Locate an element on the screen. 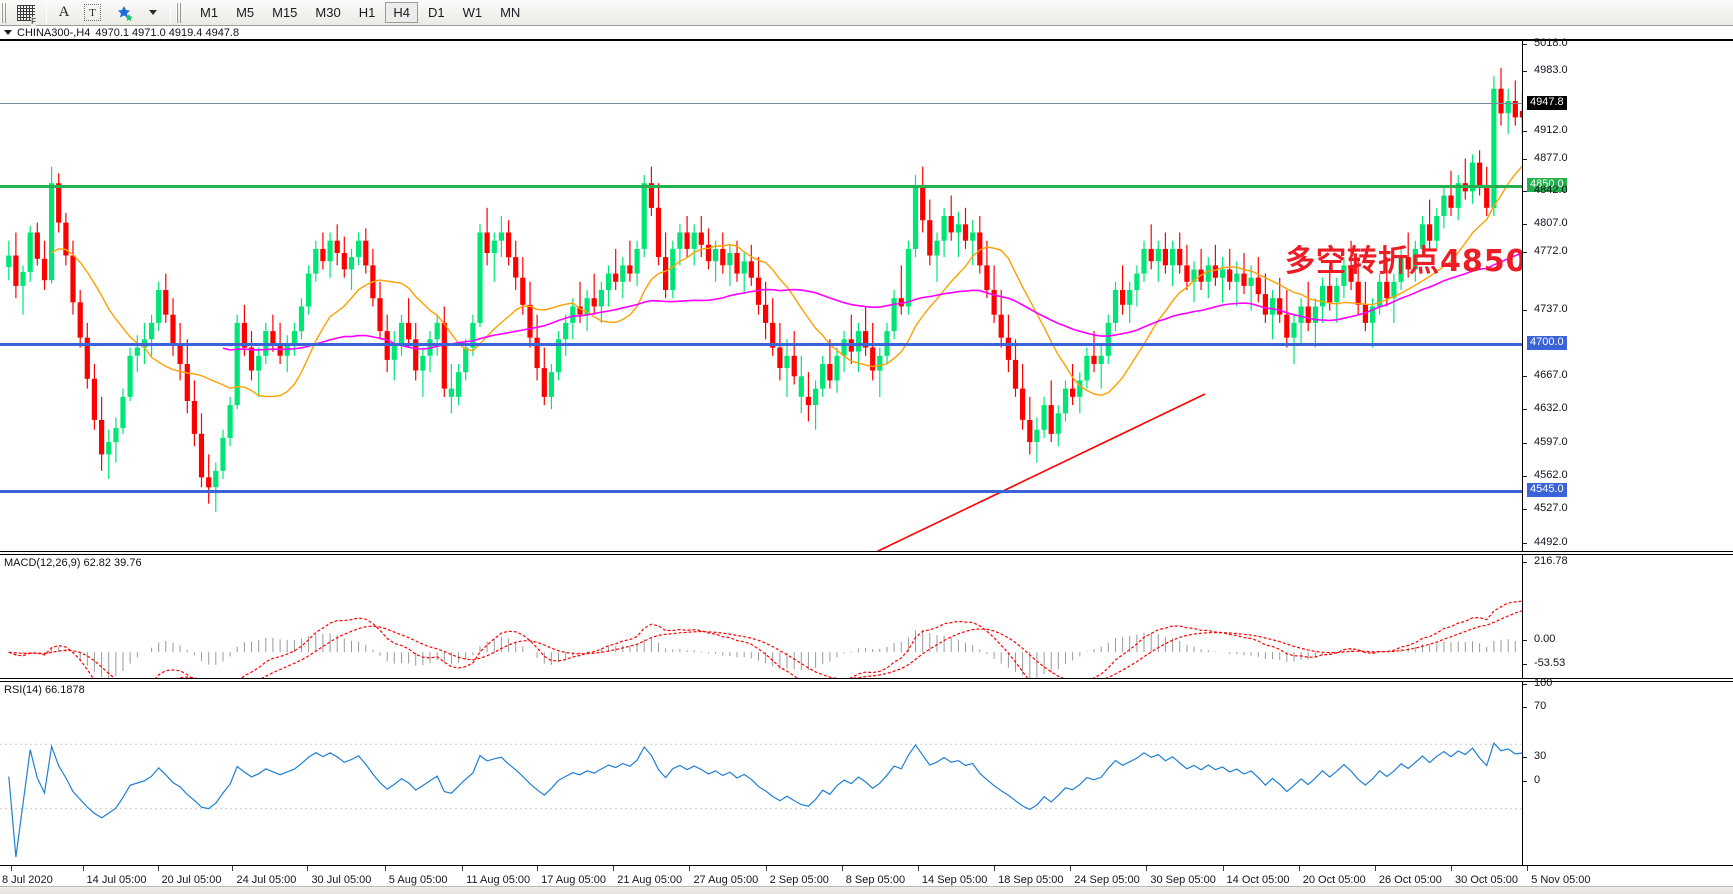  time-axis-label: 8 Sep 05:00 is located at coordinates (875, 880).